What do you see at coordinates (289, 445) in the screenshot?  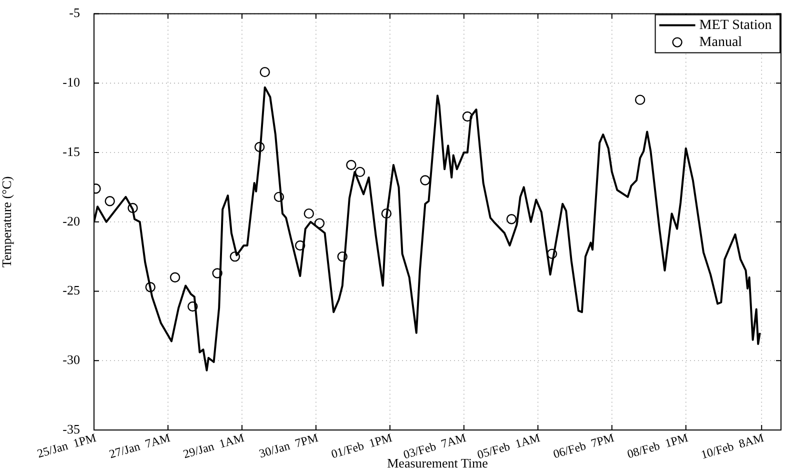 I see `x-tick-label: 30/Jan 7PM` at bounding box center [289, 445].